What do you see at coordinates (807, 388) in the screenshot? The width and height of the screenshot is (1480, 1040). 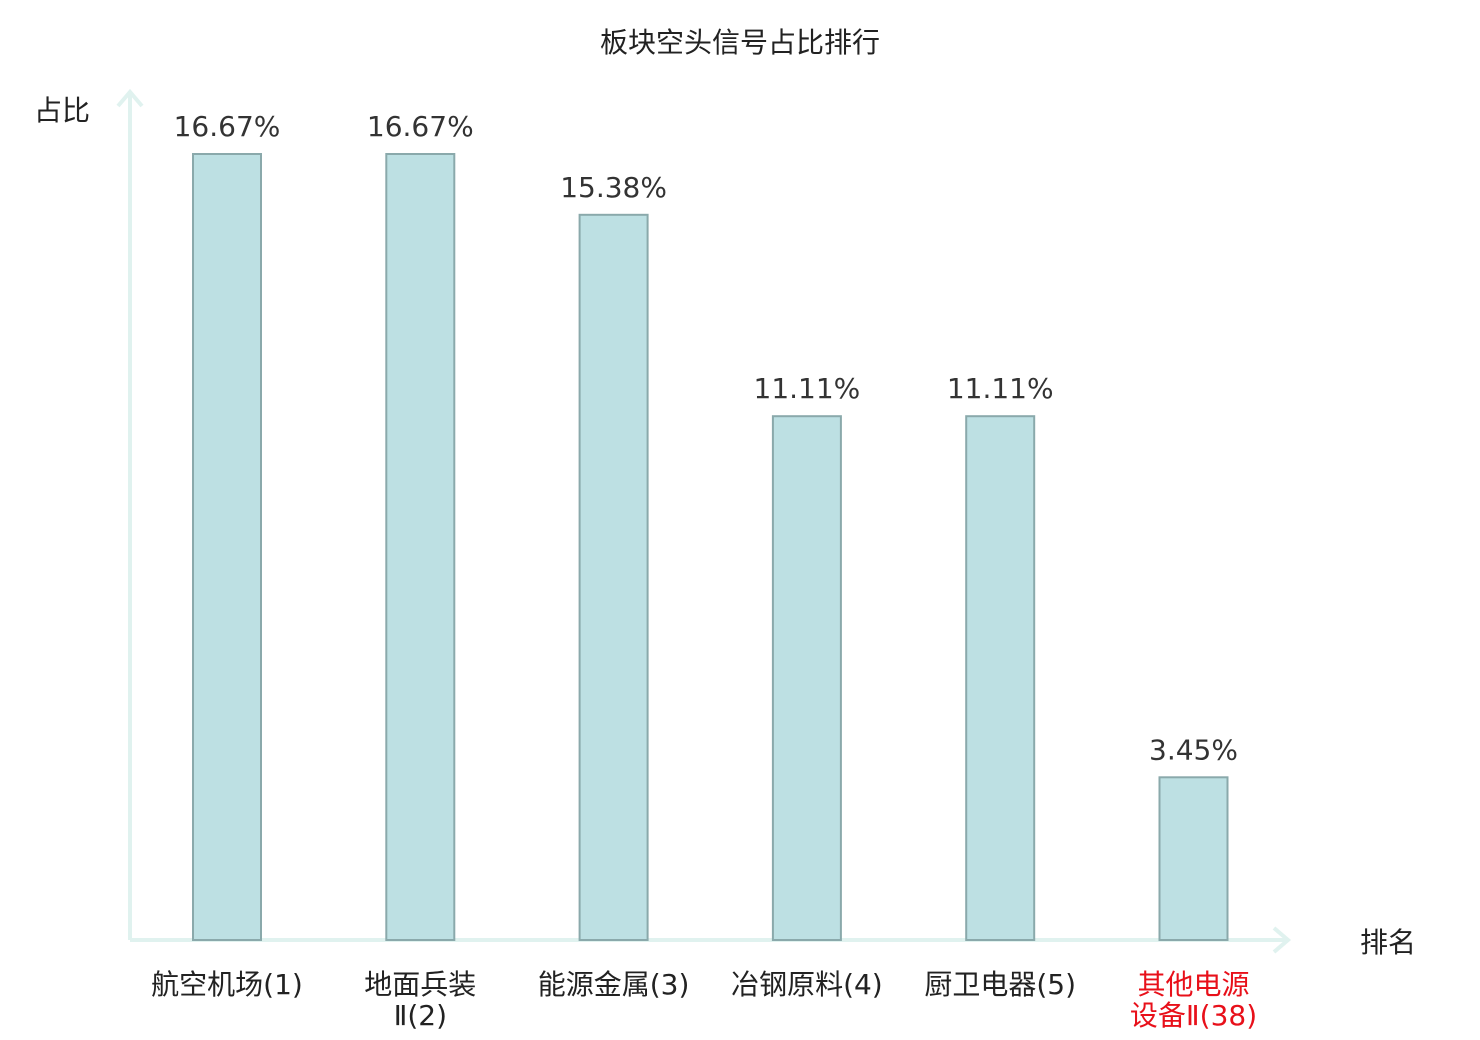 I see `value-label-3: 11.11%` at bounding box center [807, 388].